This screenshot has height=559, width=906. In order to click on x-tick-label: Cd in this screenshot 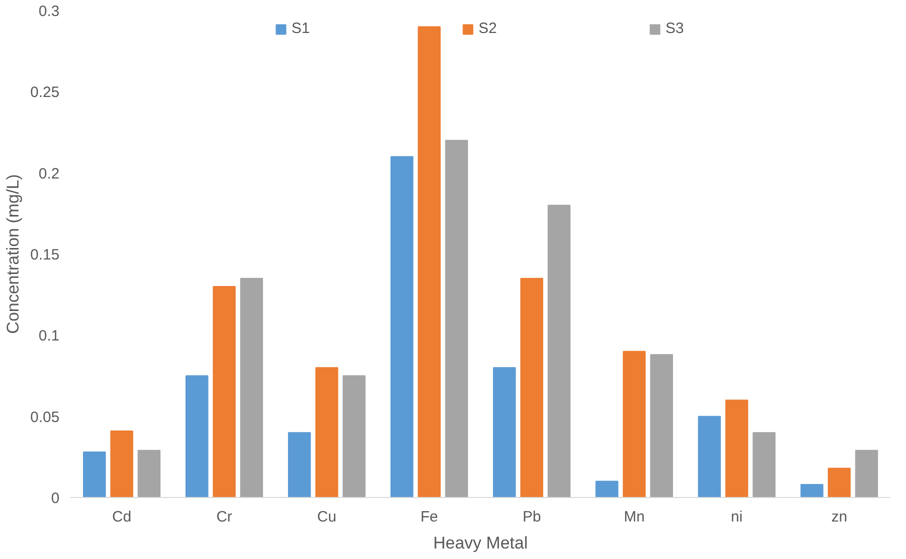, I will do `click(122, 517)`.